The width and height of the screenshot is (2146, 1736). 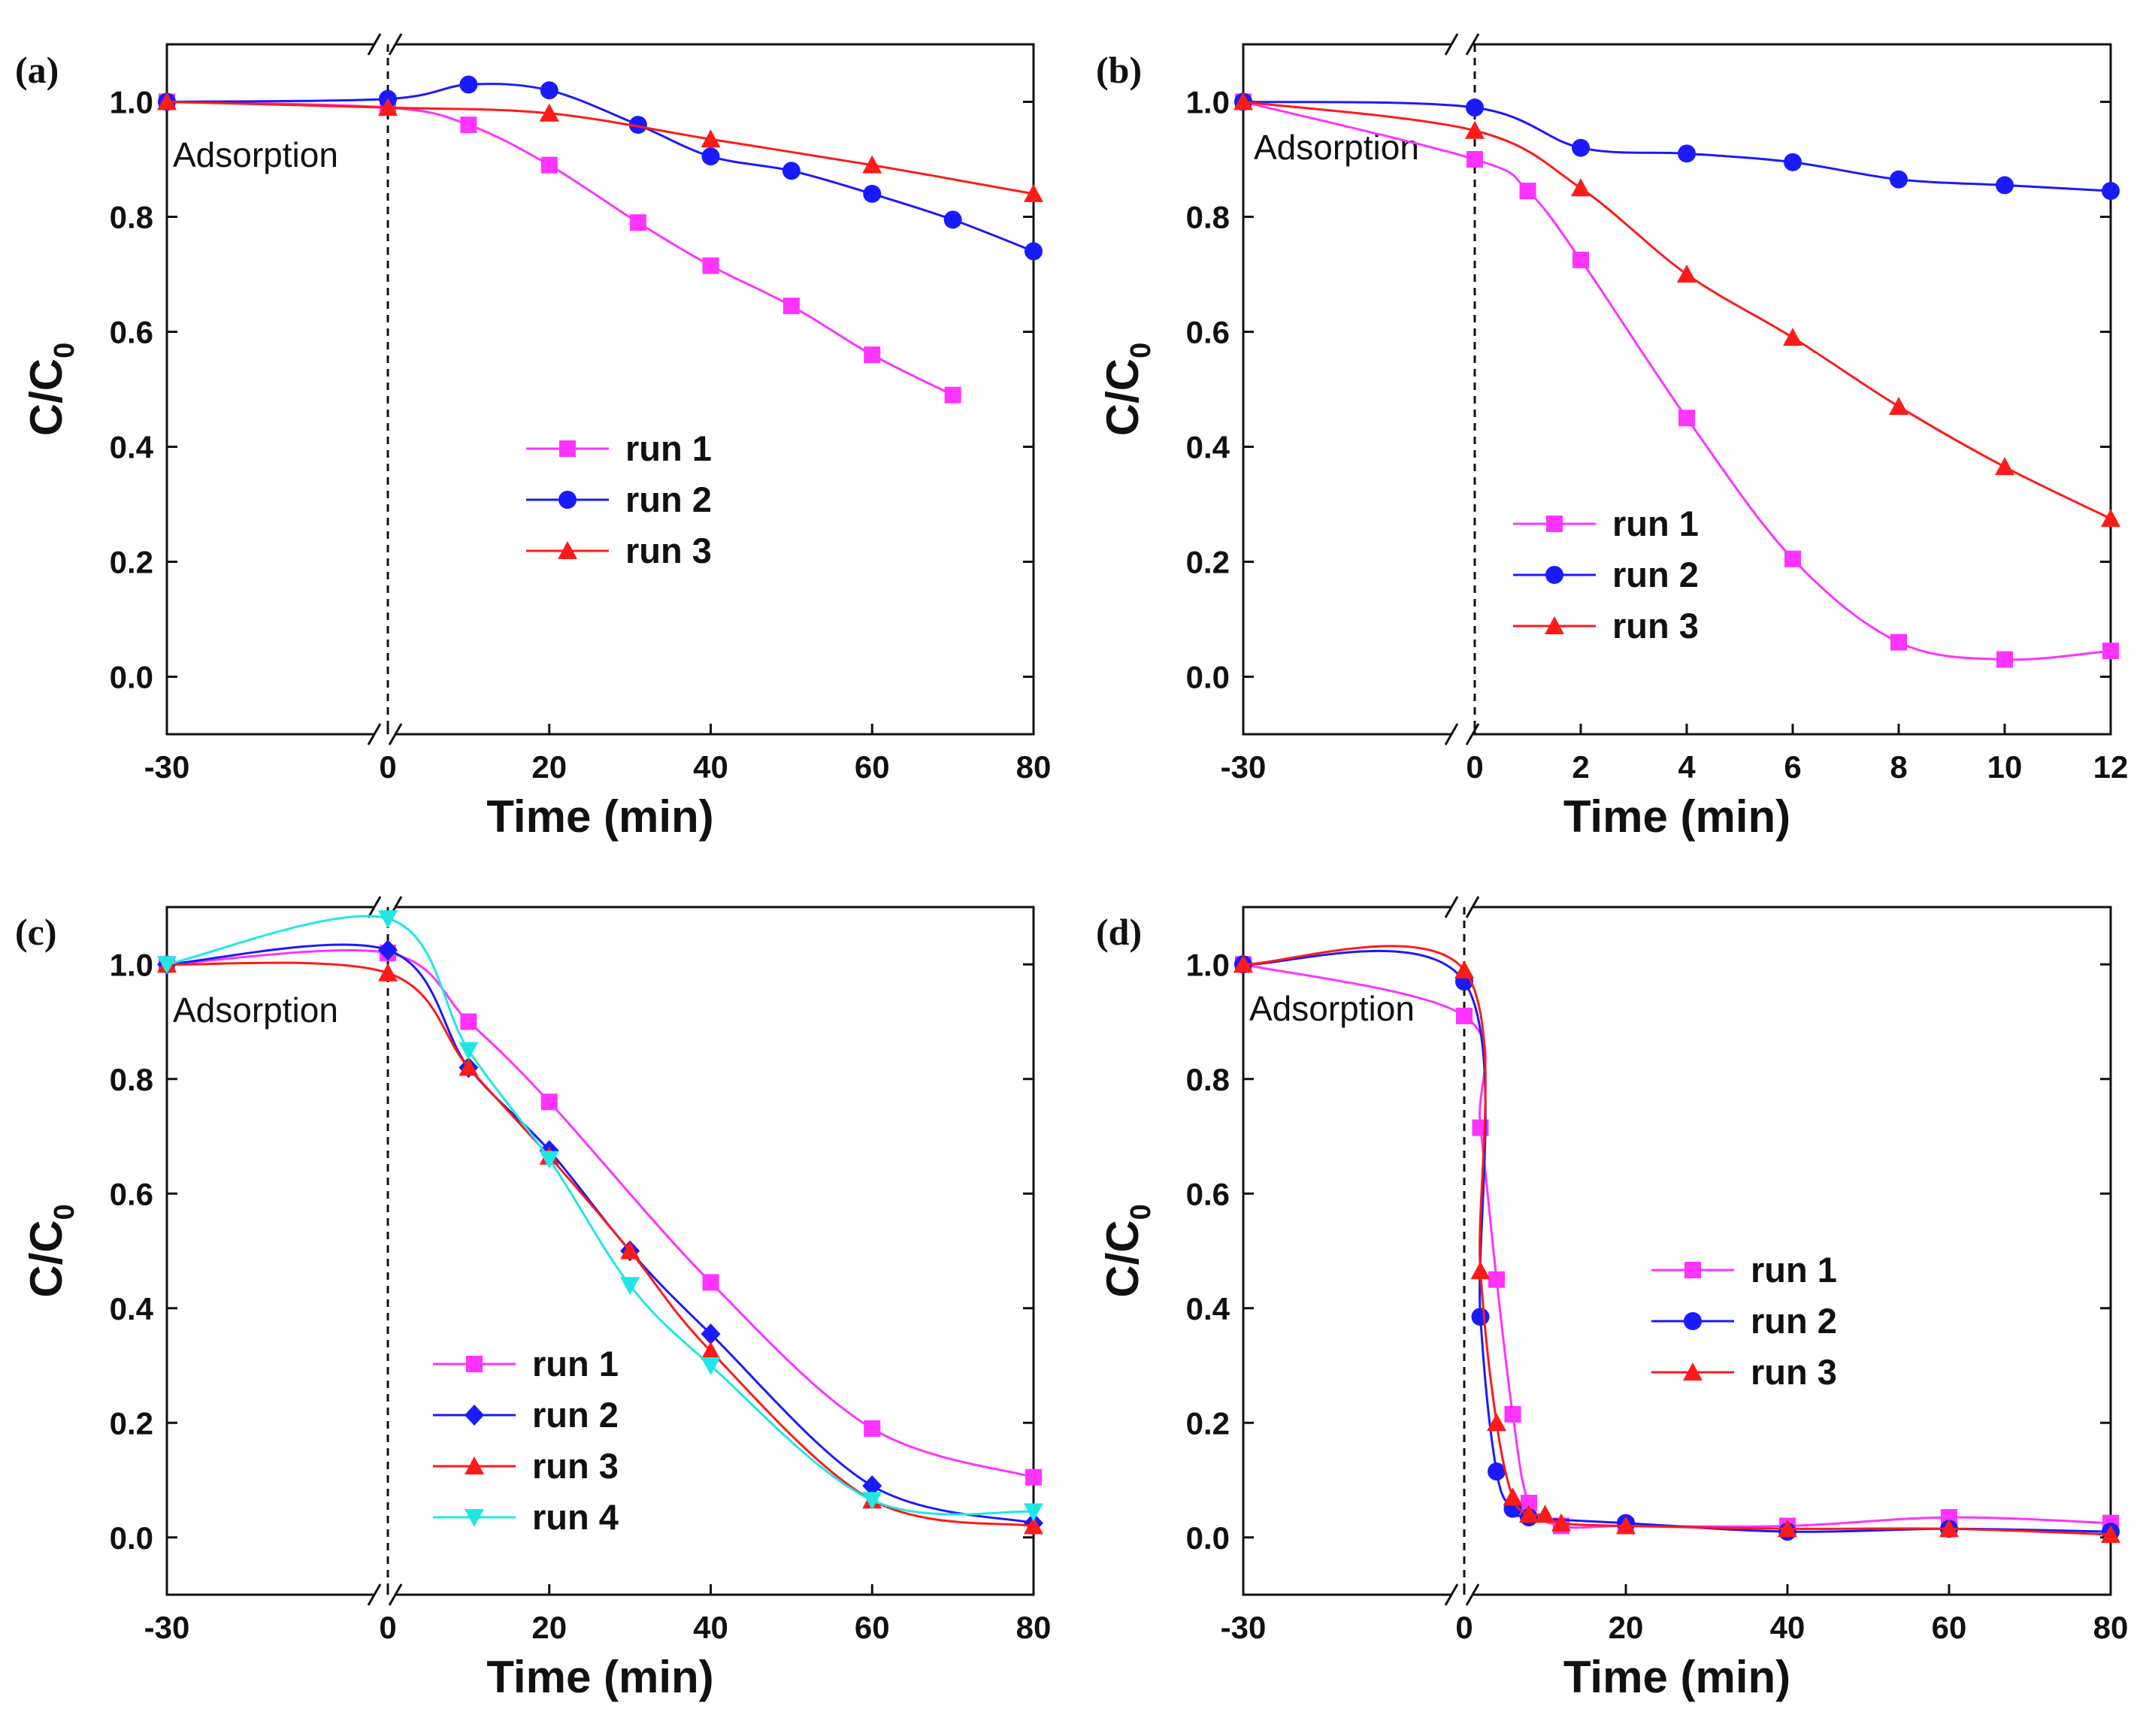 What do you see at coordinates (575, 1364) in the screenshot?
I see `legend-label: run 1` at bounding box center [575, 1364].